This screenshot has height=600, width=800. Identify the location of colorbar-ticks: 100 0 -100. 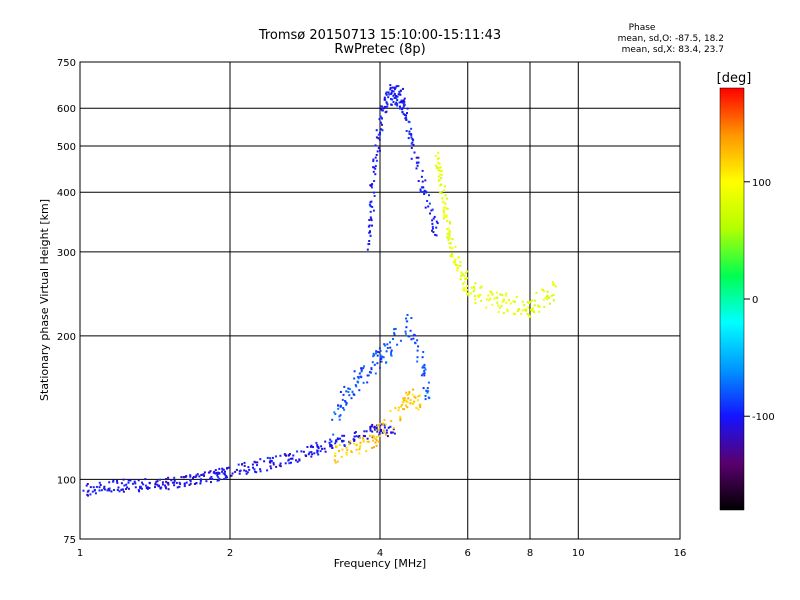
(759, 300).